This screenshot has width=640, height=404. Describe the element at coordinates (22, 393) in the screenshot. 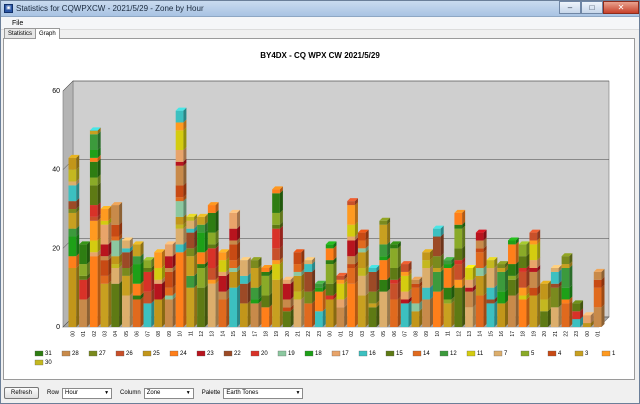

I see `refresh-button: Refresh` at that location.